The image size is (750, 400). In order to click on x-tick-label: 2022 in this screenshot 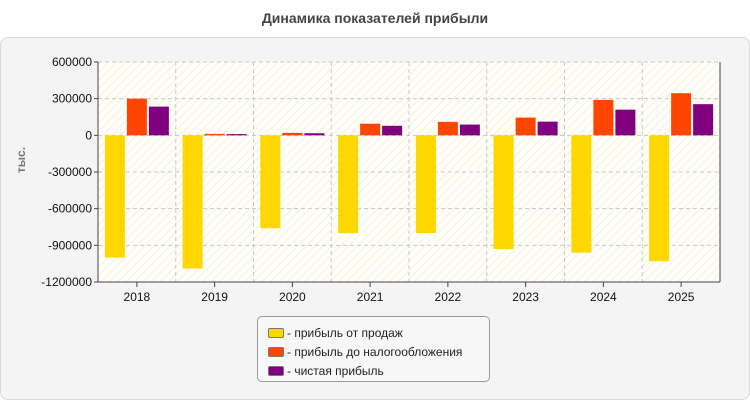, I will do `click(448, 297)`.